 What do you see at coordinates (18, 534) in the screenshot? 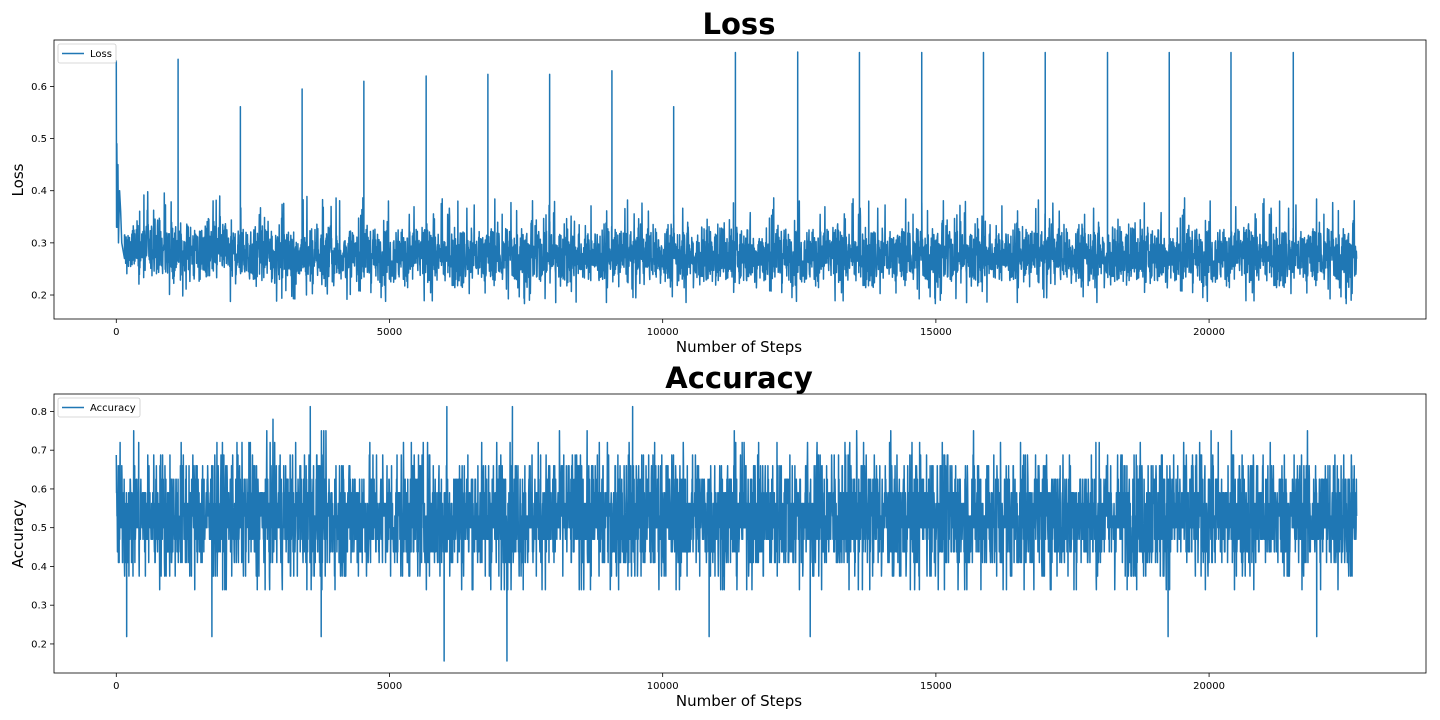
I see `accuracy-y-axis-label: Accuracy` at bounding box center [18, 534].